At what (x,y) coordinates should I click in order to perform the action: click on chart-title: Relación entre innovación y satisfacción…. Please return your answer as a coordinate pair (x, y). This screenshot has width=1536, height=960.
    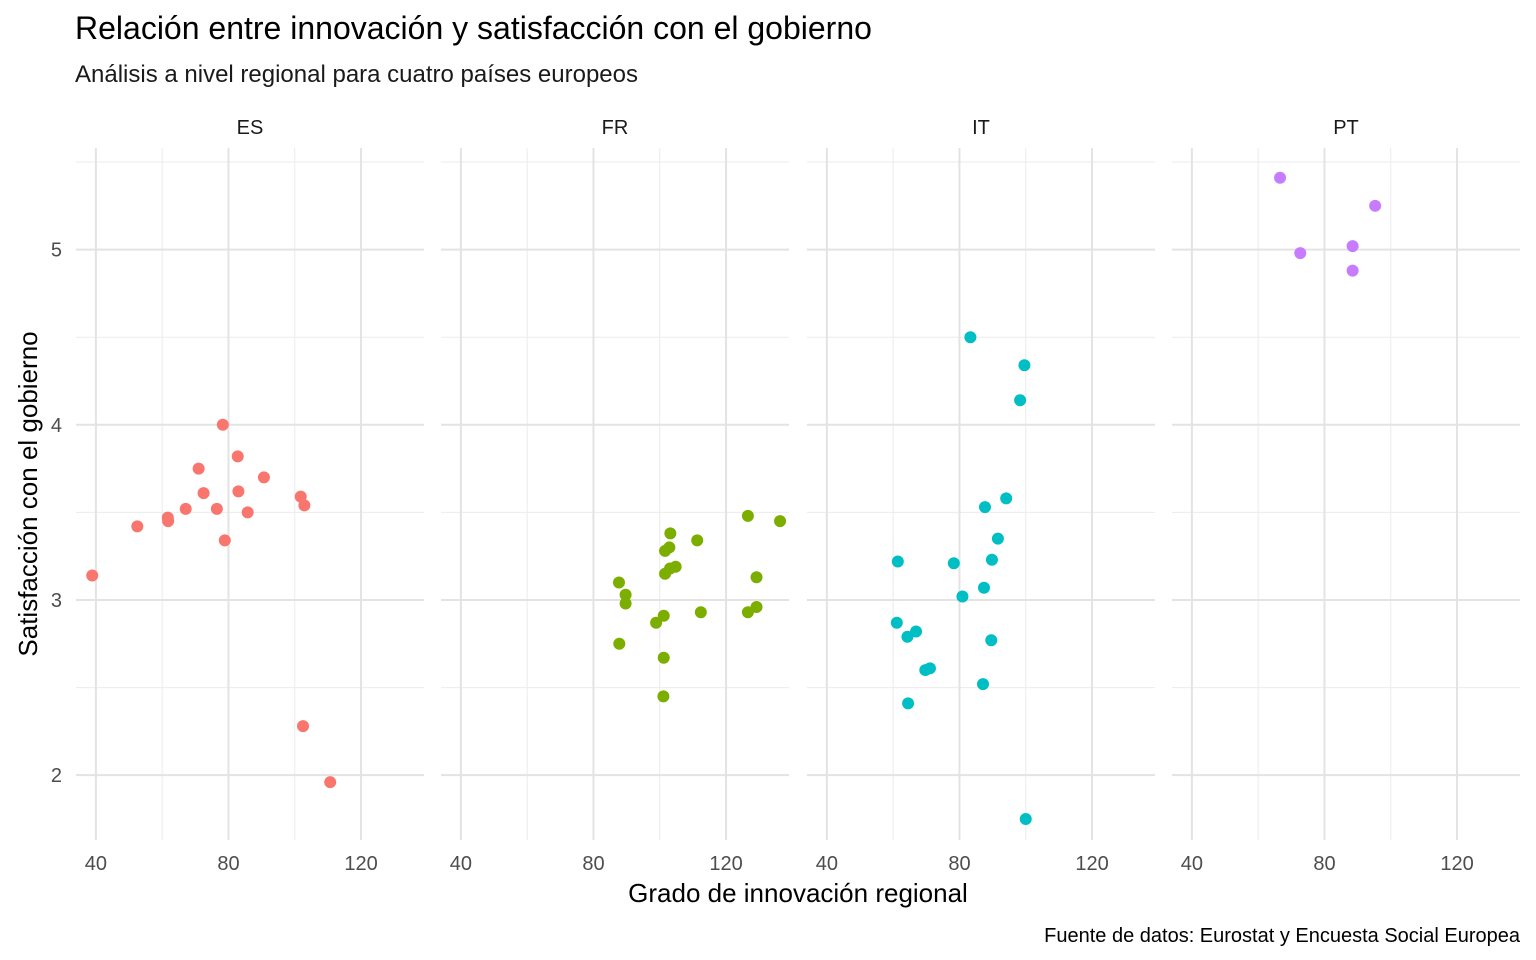
    Looking at the image, I should click on (473, 28).